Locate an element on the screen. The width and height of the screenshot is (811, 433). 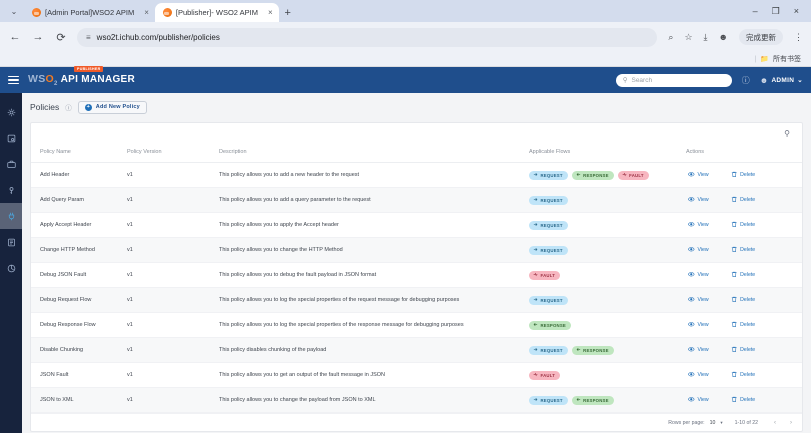
rows-per-page-control: Rows per page: 10 ▾ is located at coordinates (695, 423).